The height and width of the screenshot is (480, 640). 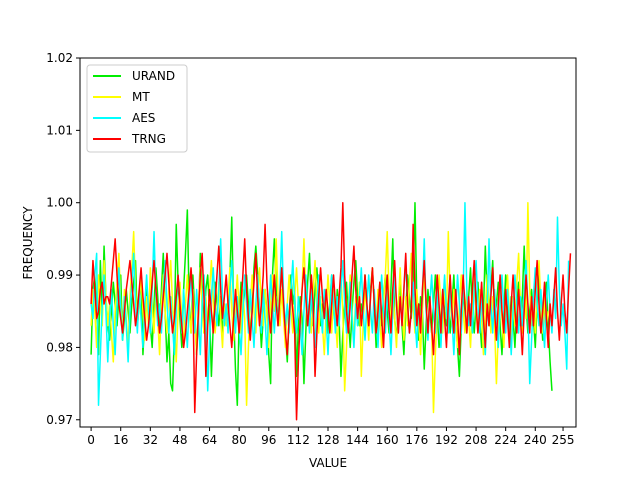 What do you see at coordinates (179, 440) in the screenshot?
I see `x-tick-label: 48` at bounding box center [179, 440].